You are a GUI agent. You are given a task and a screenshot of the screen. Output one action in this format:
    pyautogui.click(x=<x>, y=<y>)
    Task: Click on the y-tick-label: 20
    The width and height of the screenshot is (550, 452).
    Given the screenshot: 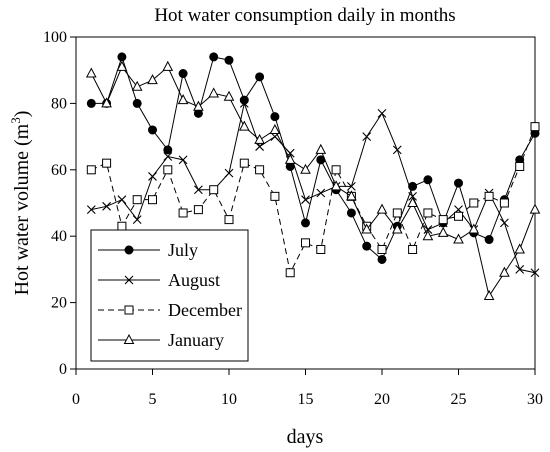 What is the action you would take?
    pyautogui.click(x=59, y=303)
    